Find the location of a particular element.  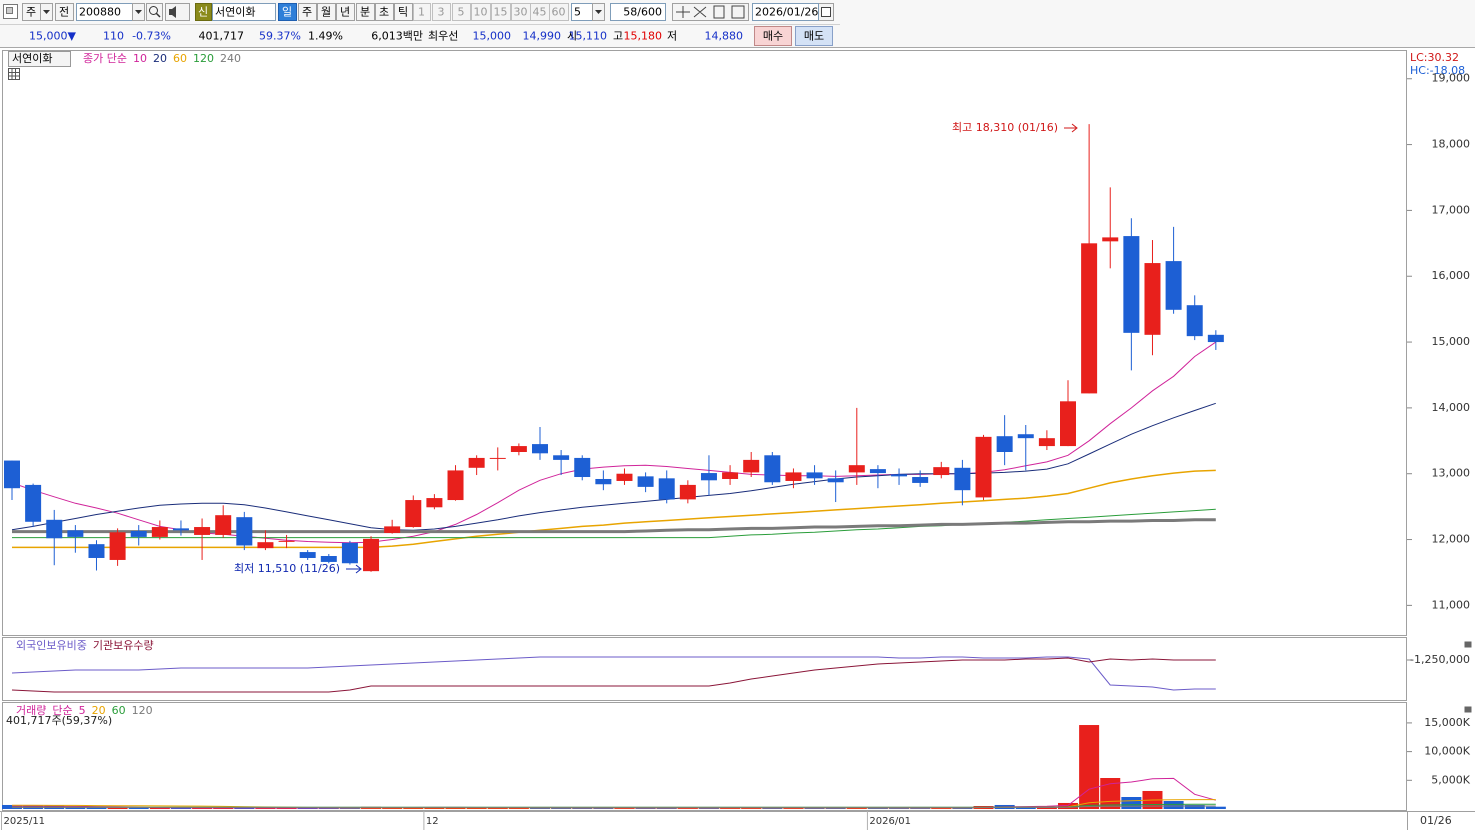

quote-value: 15,000 is located at coordinates (492, 36).